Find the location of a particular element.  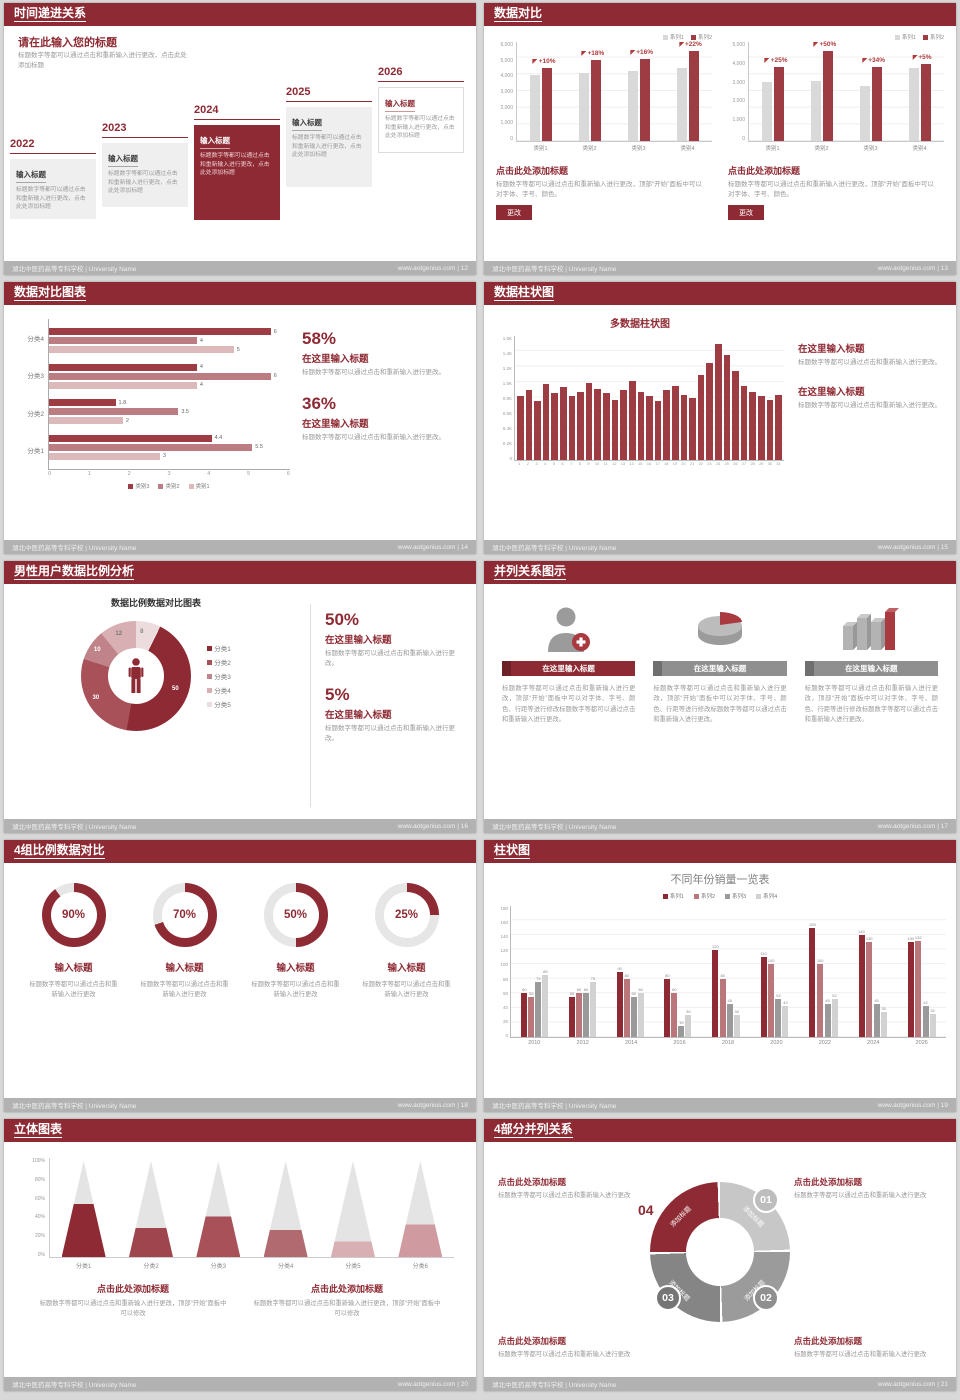

cone is located at coordinates (150, 1209).